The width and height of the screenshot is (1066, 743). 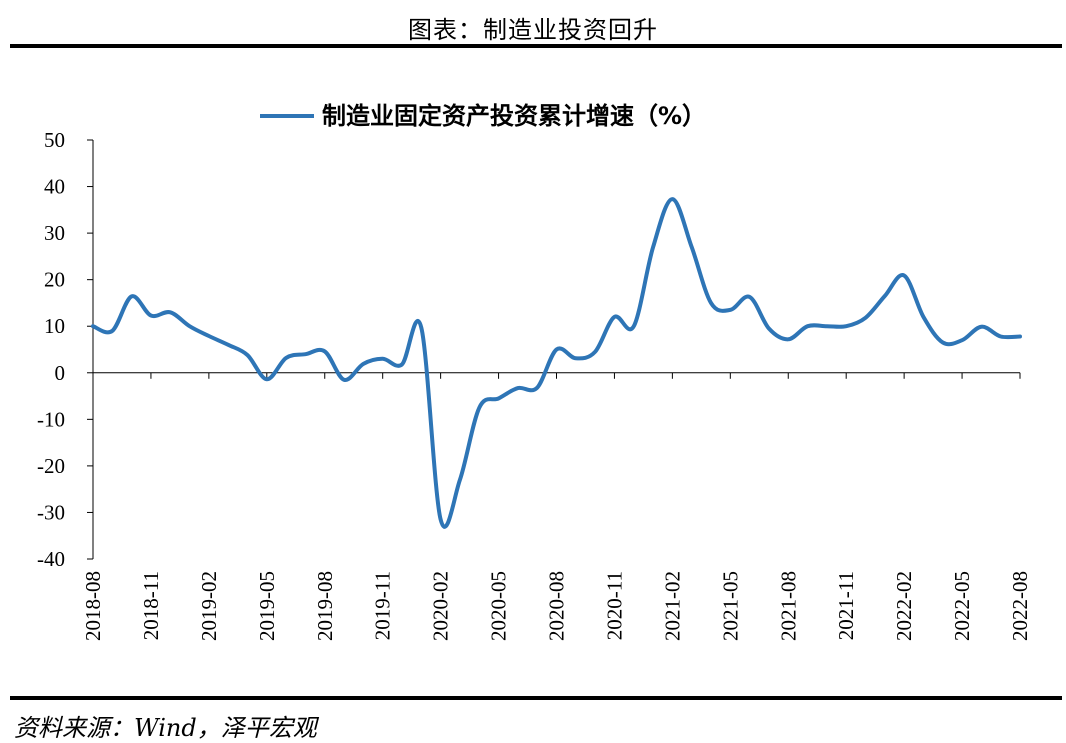 What do you see at coordinates (54, 140) in the screenshot?
I see `y-tick-label: 50` at bounding box center [54, 140].